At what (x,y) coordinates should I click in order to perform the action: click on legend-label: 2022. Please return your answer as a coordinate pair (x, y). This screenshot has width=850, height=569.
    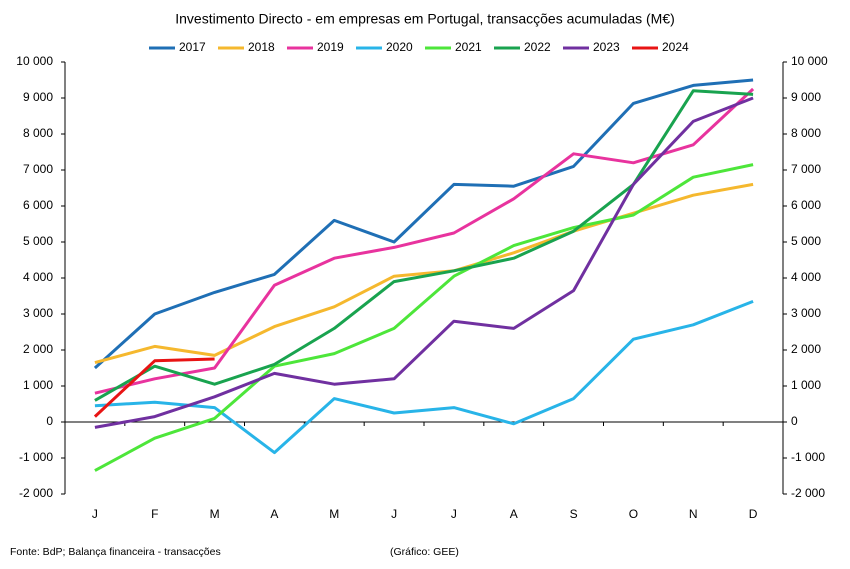
    Looking at the image, I should click on (537, 47).